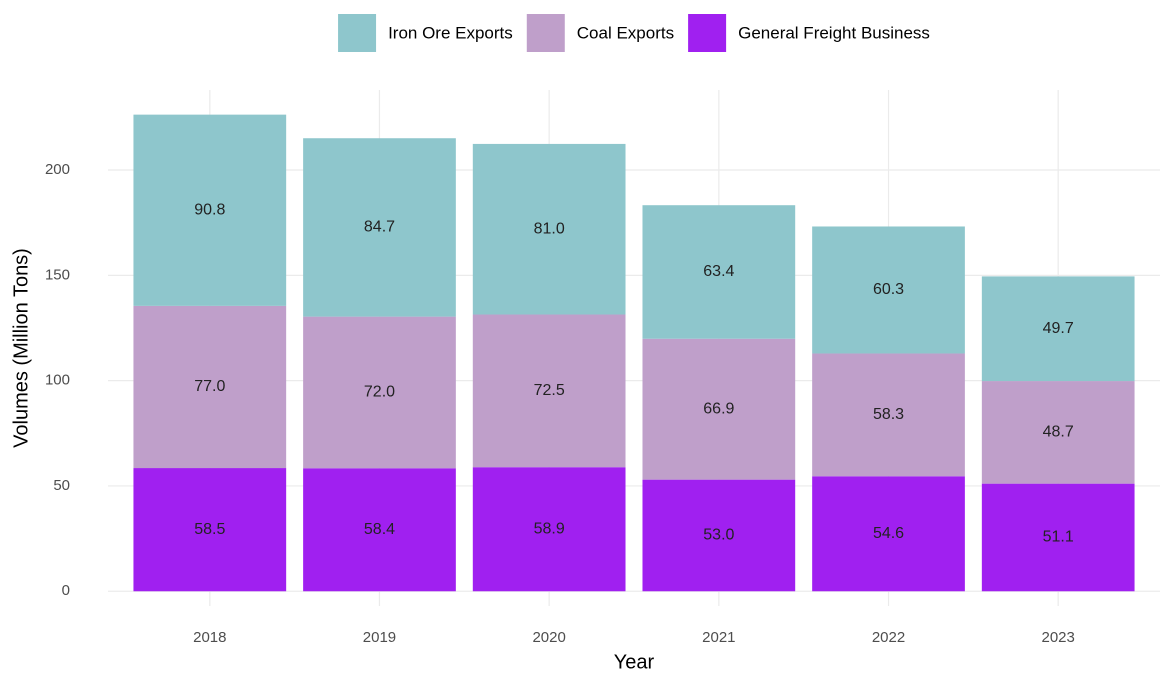  Describe the element at coordinates (379, 637) in the screenshot. I see `x-tick-label: 2019` at that location.